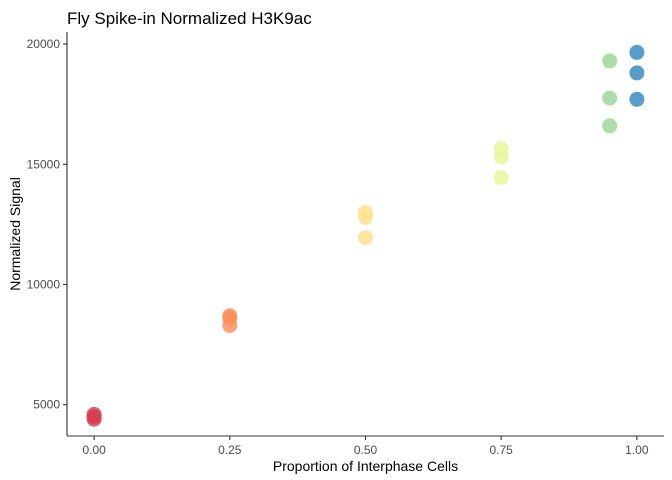 Image resolution: width=672 pixels, height=480 pixels. What do you see at coordinates (189, 18) in the screenshot?
I see `chart-title: Fly Spike-in Normalized H3K9ac` at bounding box center [189, 18].